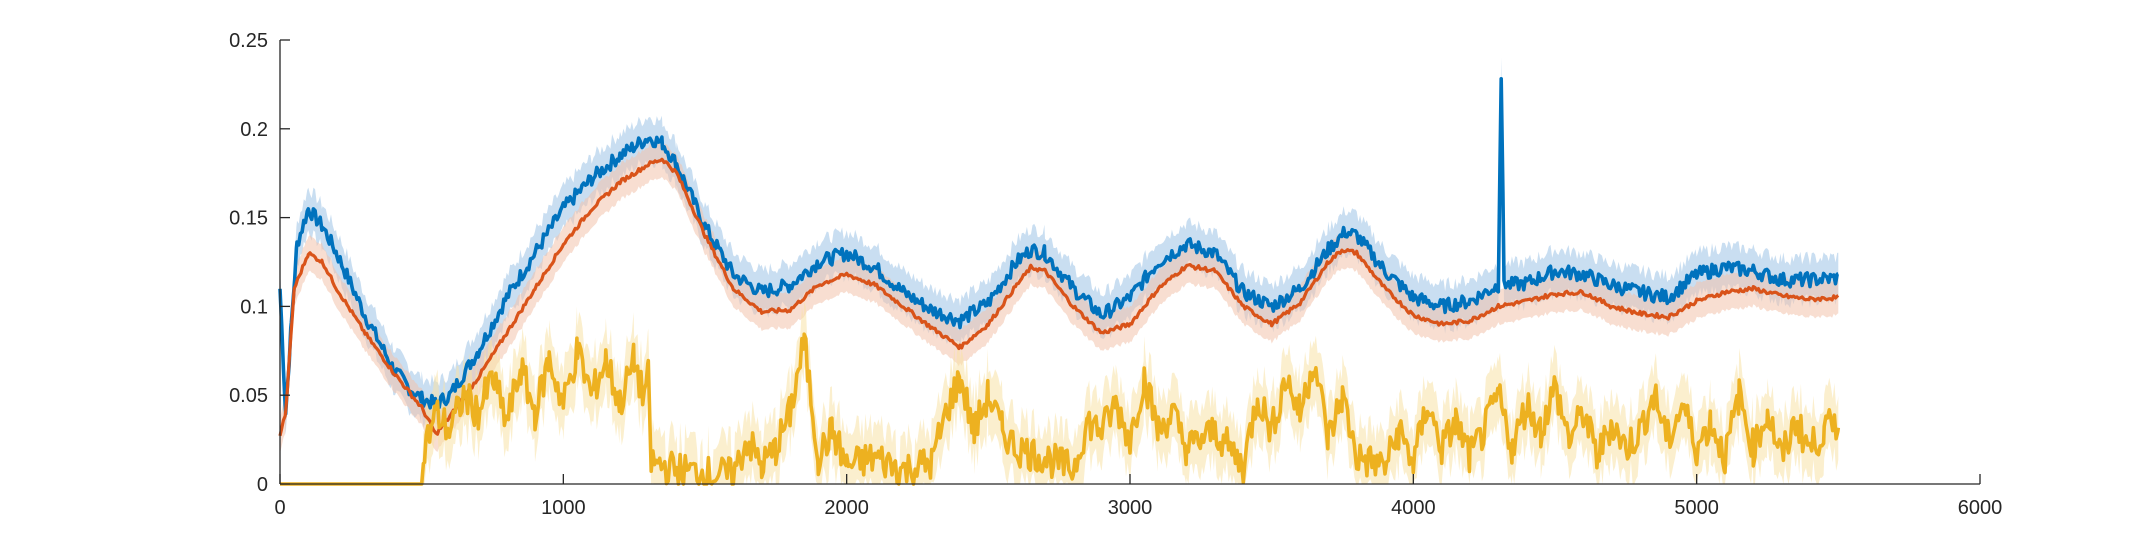  What do you see at coordinates (846, 508) in the screenshot?
I see `x-tick-label: 2000` at bounding box center [846, 508].